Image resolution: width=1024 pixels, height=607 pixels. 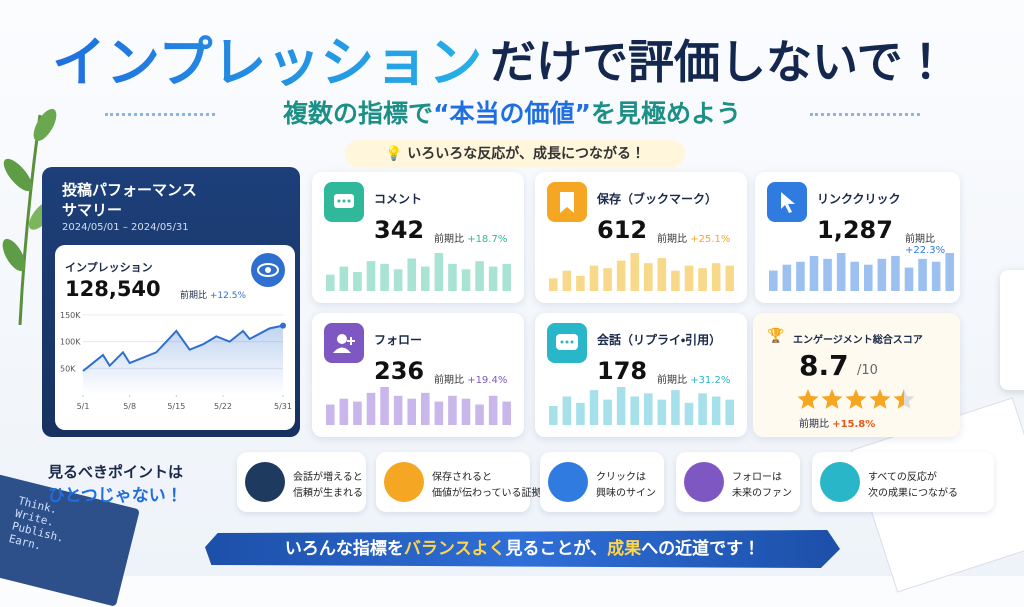 What do you see at coordinates (223, 406) in the screenshot?
I see `x-tick-label: 5/22` at bounding box center [223, 406].